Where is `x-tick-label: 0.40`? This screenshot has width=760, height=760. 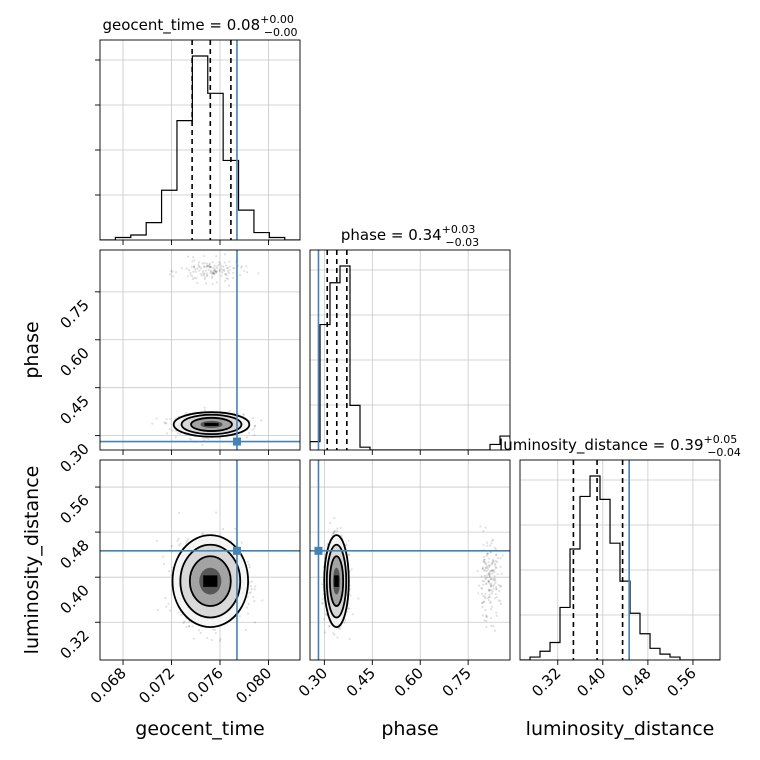
x-tick-label: 0.40 is located at coordinates (591, 682).